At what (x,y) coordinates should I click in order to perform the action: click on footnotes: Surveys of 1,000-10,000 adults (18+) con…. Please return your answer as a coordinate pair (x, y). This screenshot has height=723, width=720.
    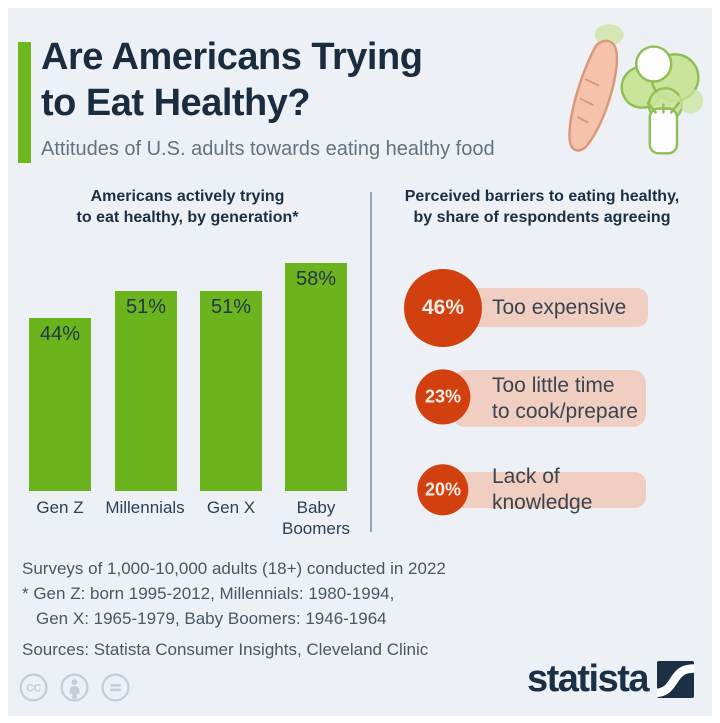
    Looking at the image, I should click on (234, 609).